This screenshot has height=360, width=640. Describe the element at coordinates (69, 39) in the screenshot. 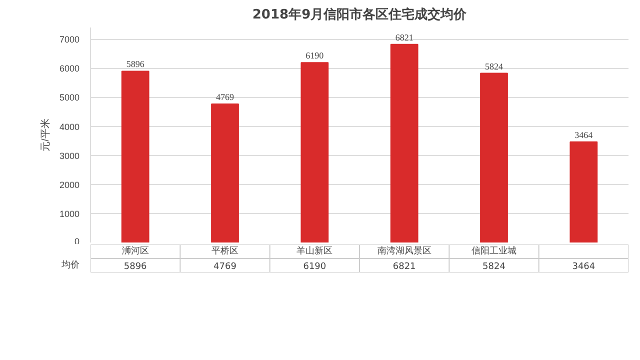

I see `y-tick-label: 7000` at that location.